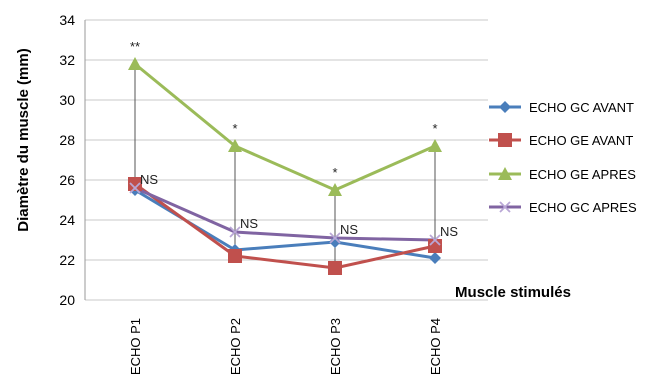 This screenshot has height=384, width=668. Describe the element at coordinates (583, 207) in the screenshot. I see `legend-label: ECHO GC APRES` at that location.